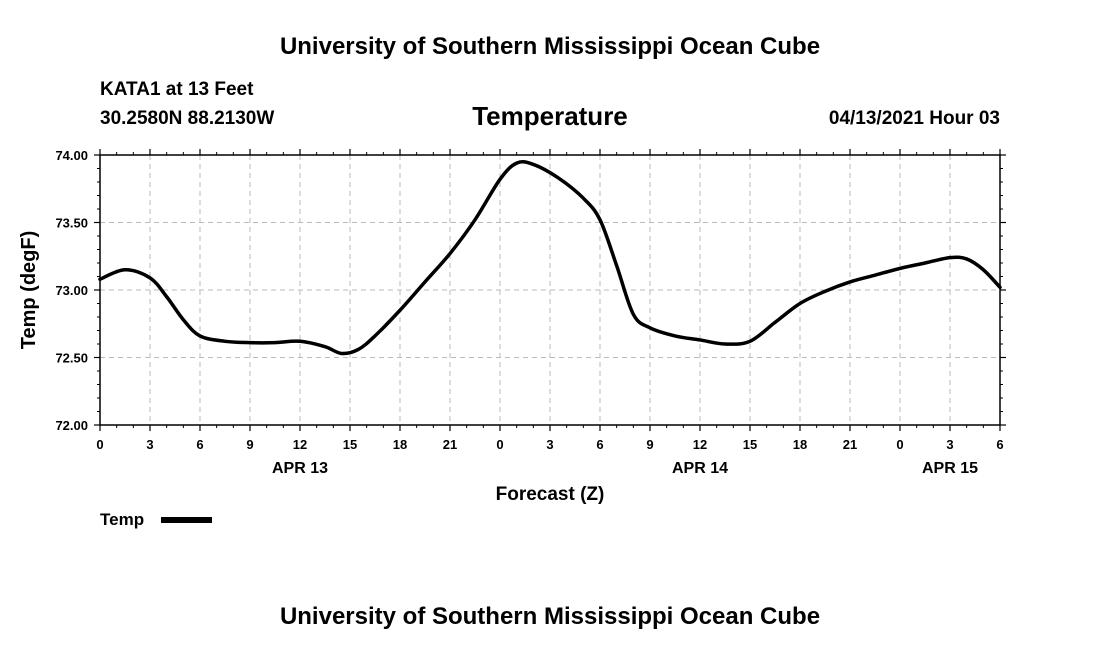  What do you see at coordinates (122, 519) in the screenshot?
I see `legend-label: Temp` at bounding box center [122, 519].